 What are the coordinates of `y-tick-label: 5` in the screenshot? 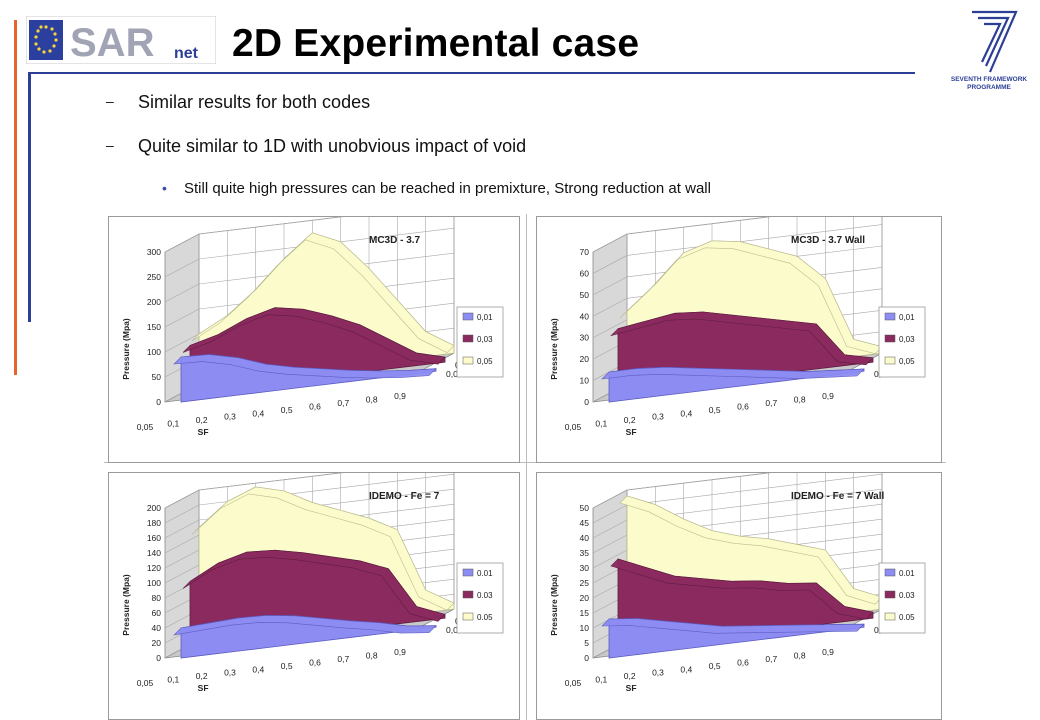 It's located at (586, 643).